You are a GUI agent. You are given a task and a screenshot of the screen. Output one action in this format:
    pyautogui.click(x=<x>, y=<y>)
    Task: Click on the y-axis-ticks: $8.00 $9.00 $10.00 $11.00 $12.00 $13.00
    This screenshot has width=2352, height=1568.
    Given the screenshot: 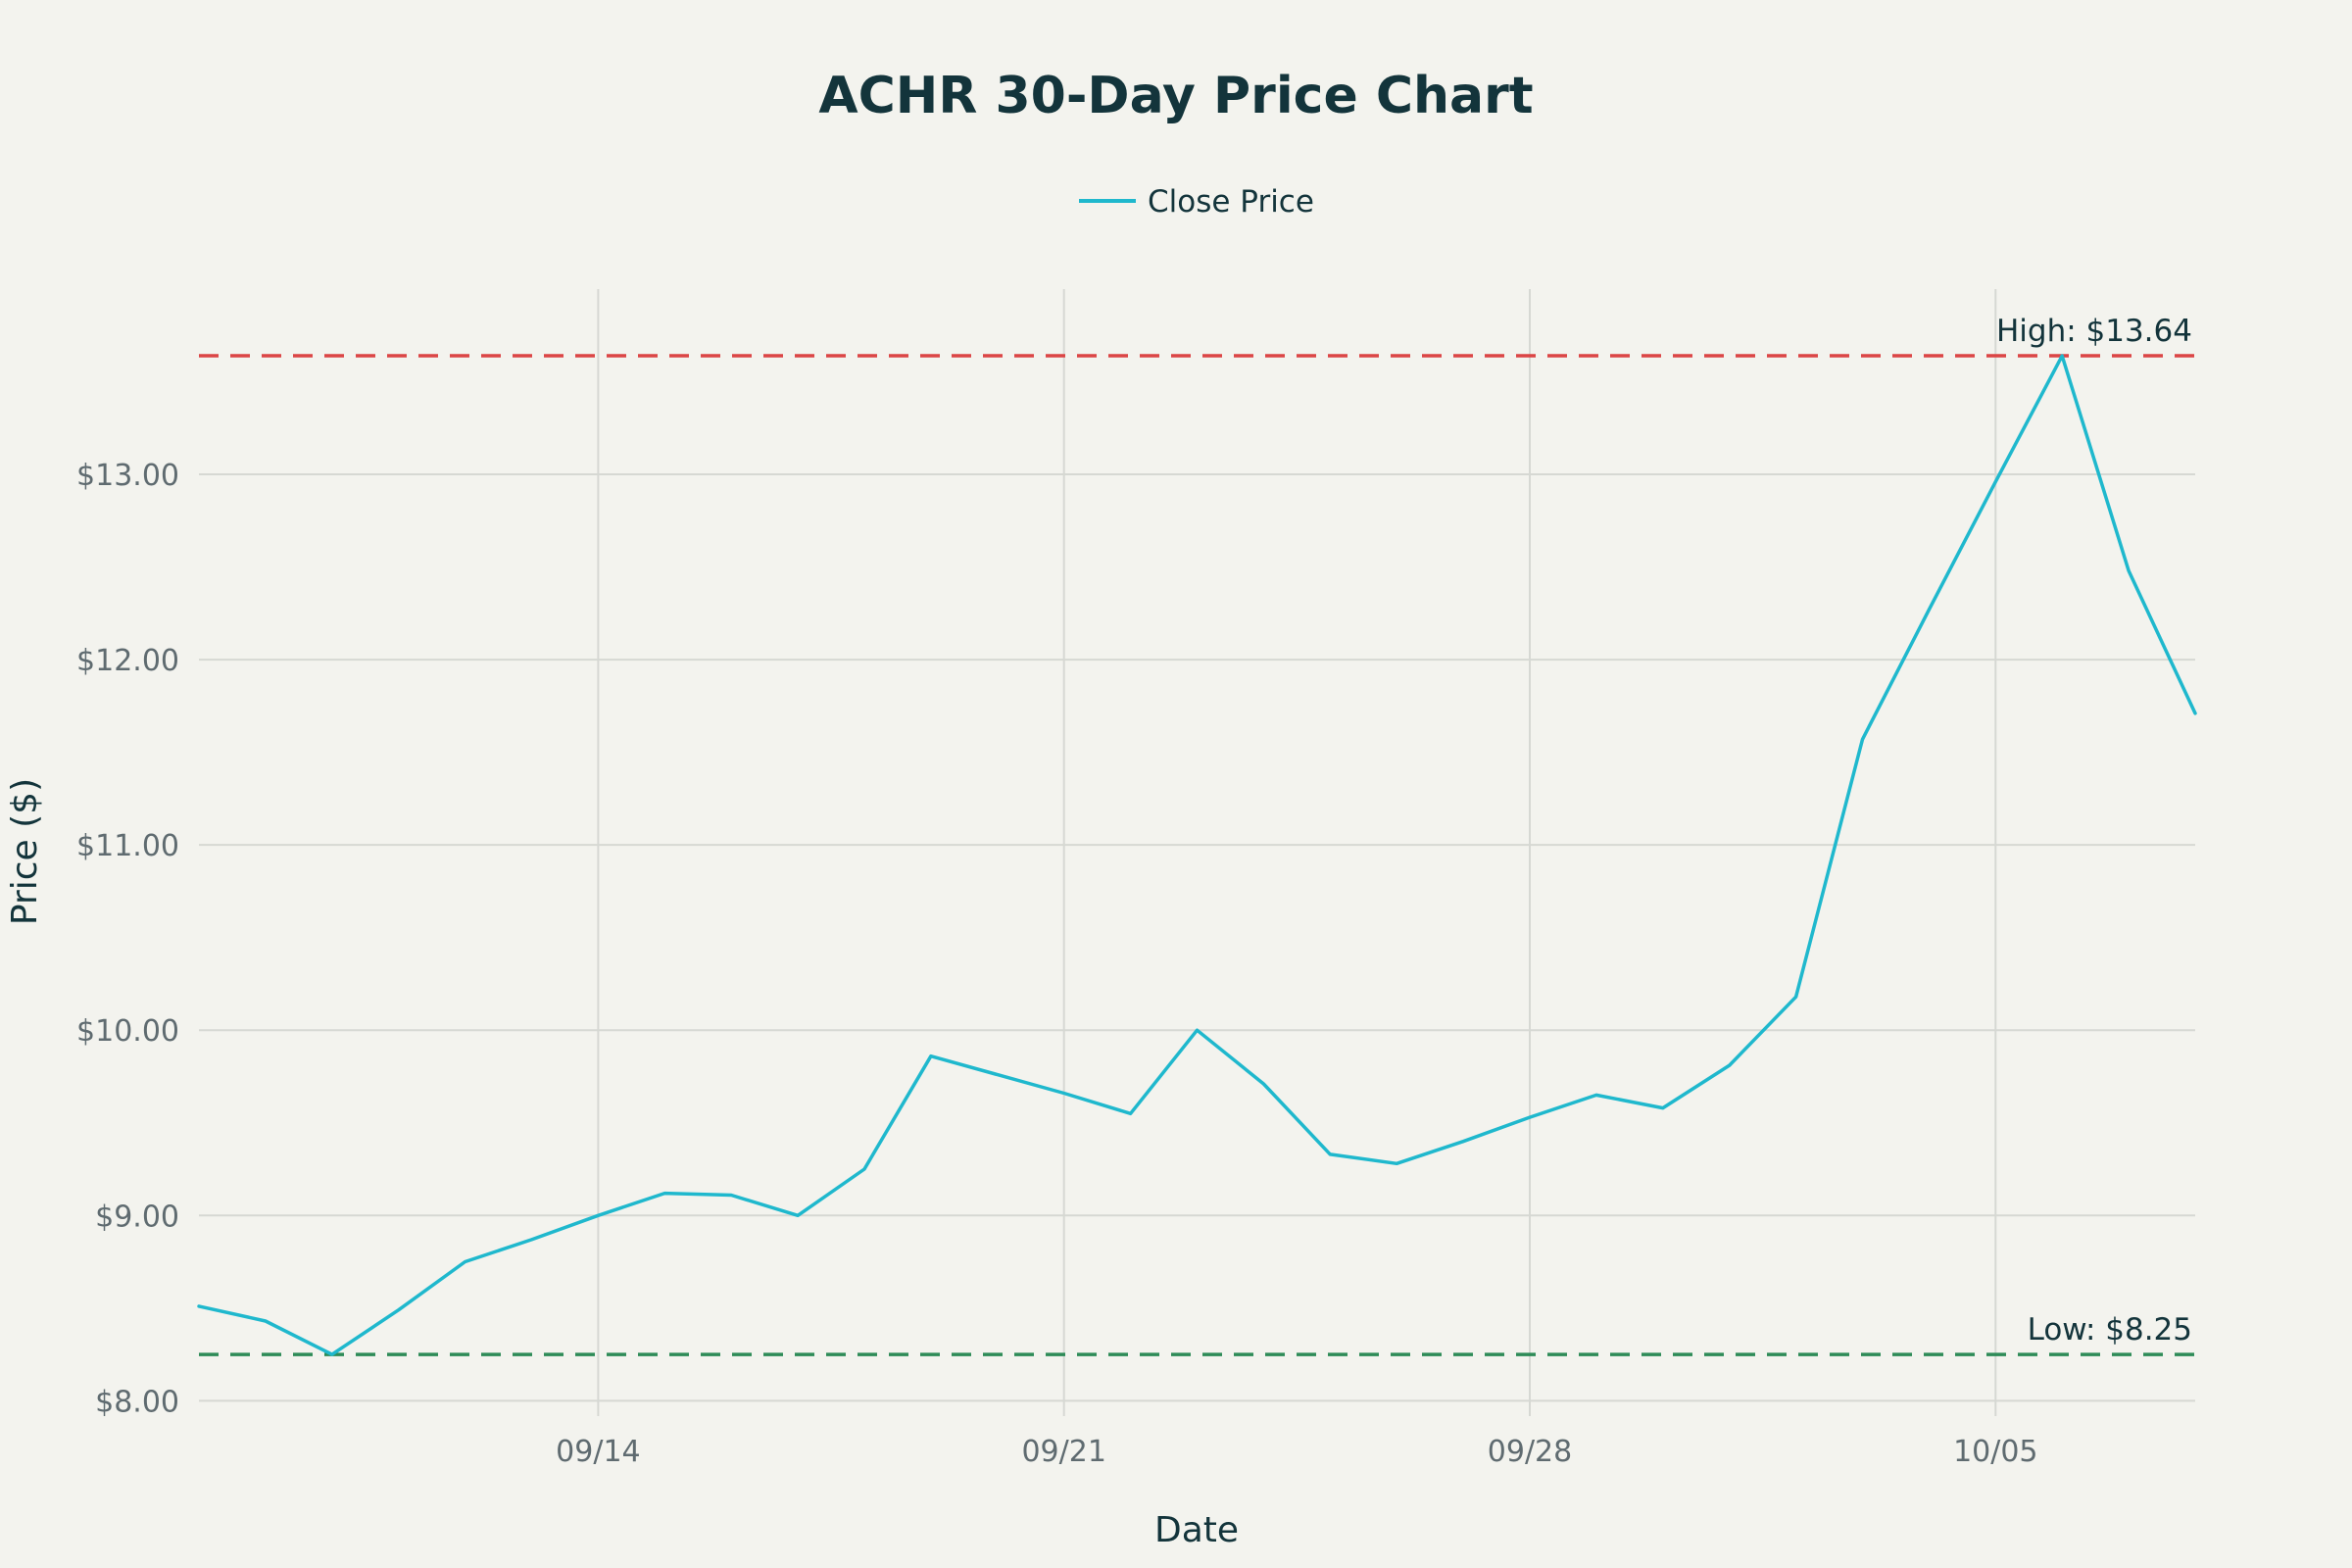 What is the action you would take?
    pyautogui.click(x=127, y=939)
    